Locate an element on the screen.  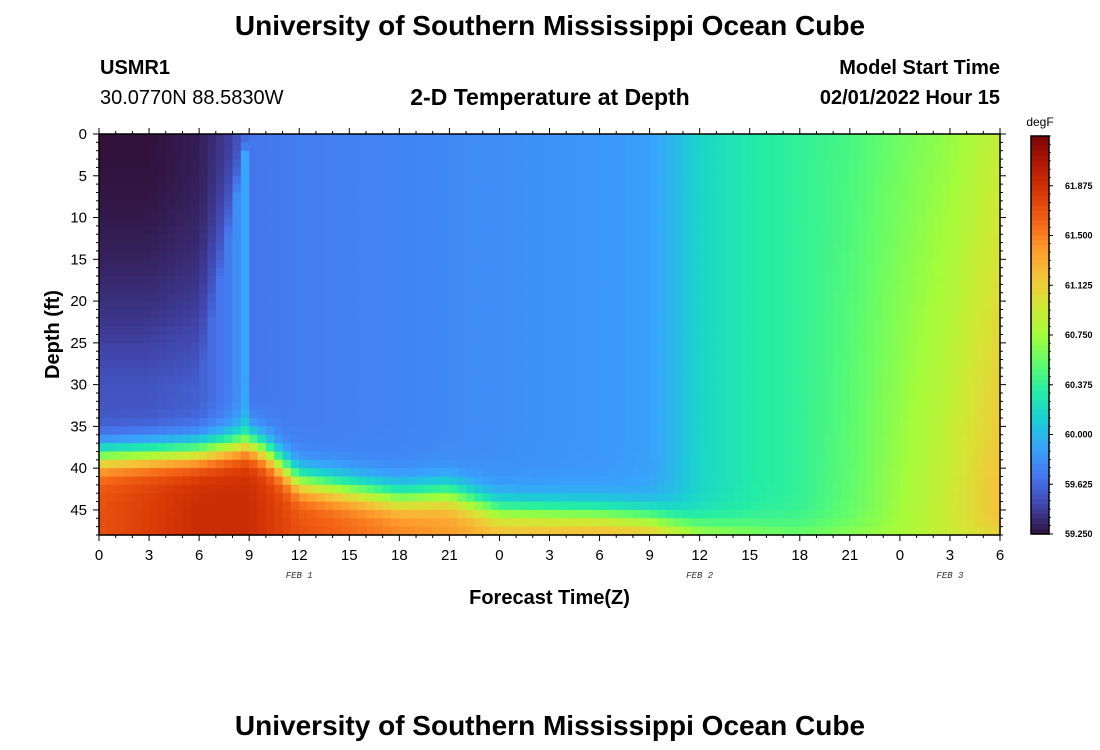
station-coordinates: 30.0770N 88.5830W is located at coordinates (192, 98).